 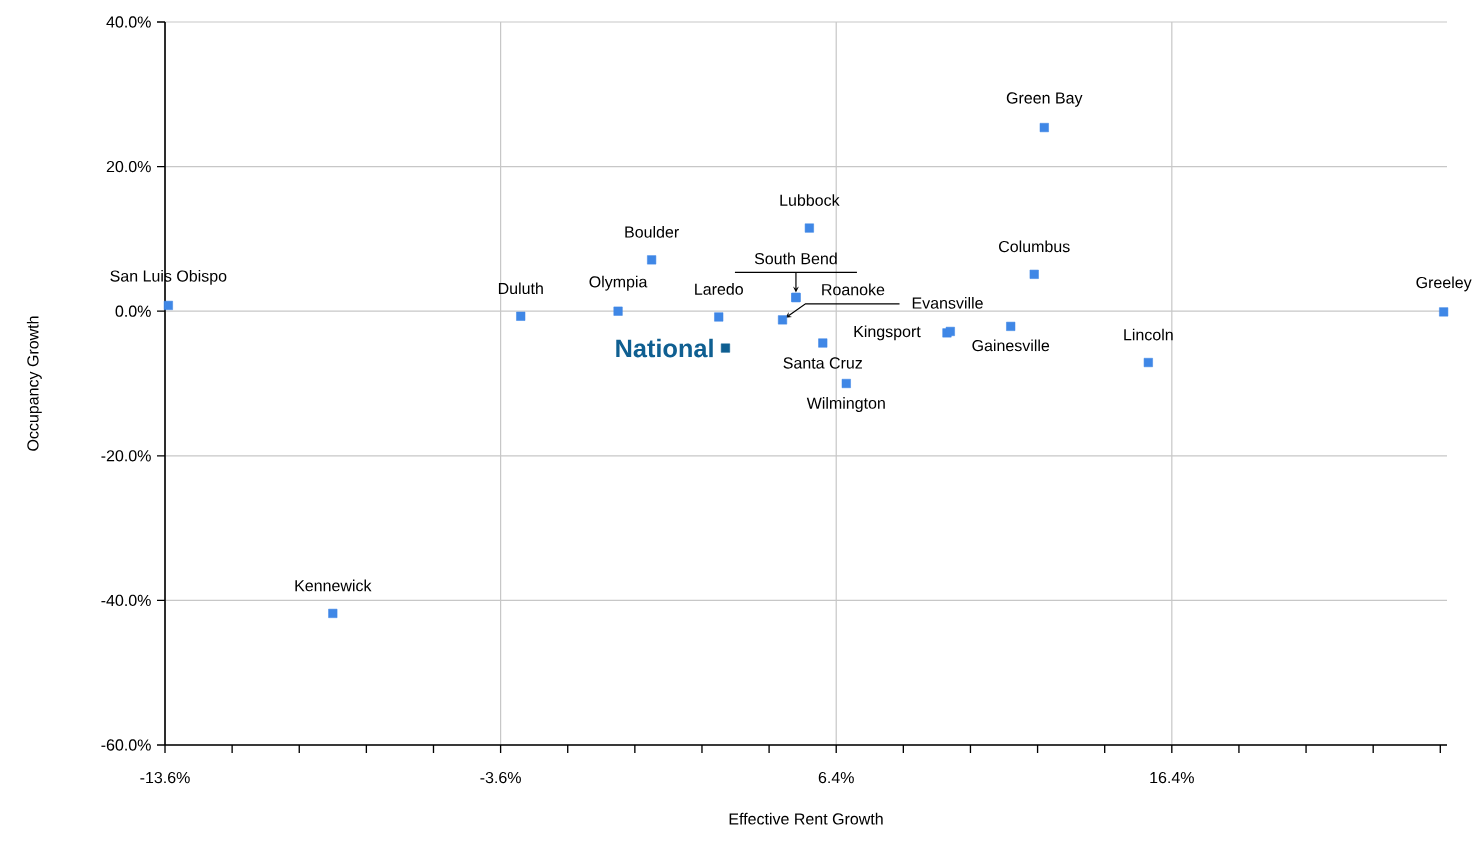 What do you see at coordinates (836, 777) in the screenshot?
I see `x-tick-label: 6.4%` at bounding box center [836, 777].